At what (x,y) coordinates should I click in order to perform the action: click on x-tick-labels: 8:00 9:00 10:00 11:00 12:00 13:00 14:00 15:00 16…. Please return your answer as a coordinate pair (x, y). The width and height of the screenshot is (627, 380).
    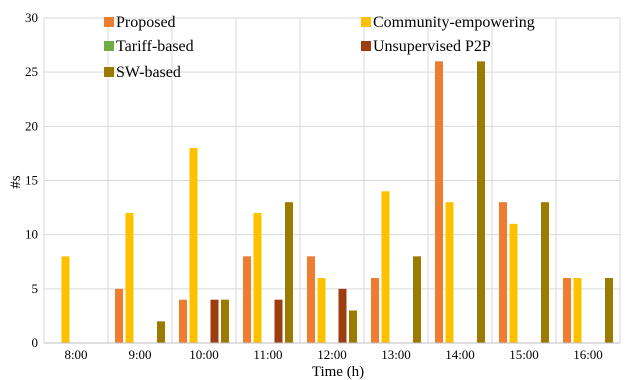
    Looking at the image, I should click on (333, 354).